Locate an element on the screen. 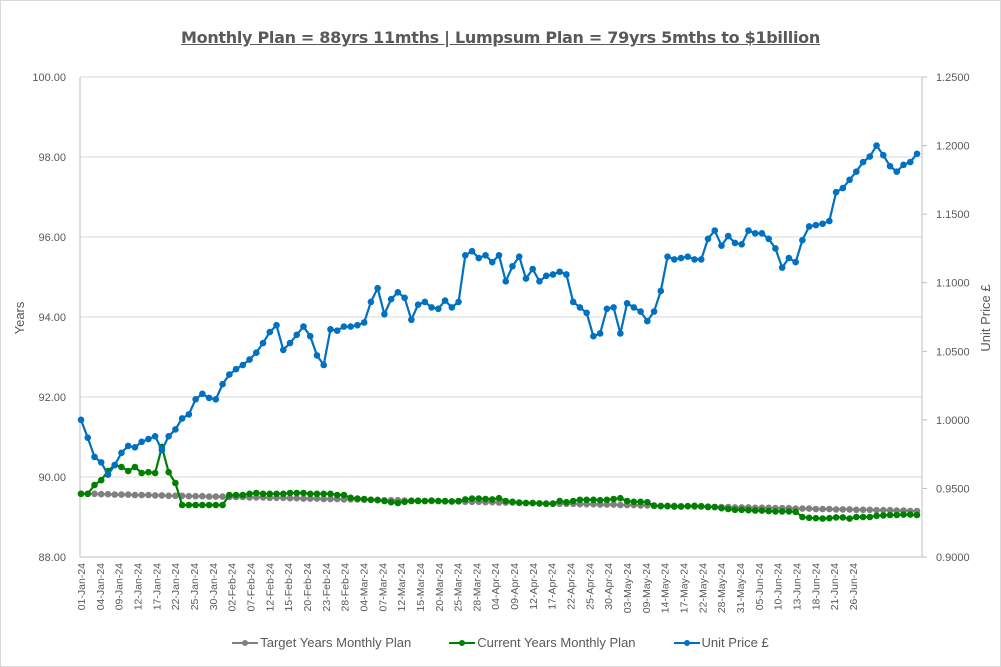 The width and height of the screenshot is (1001, 667). x-tick-label: 21-Jun-24 is located at coordinates (835, 586).